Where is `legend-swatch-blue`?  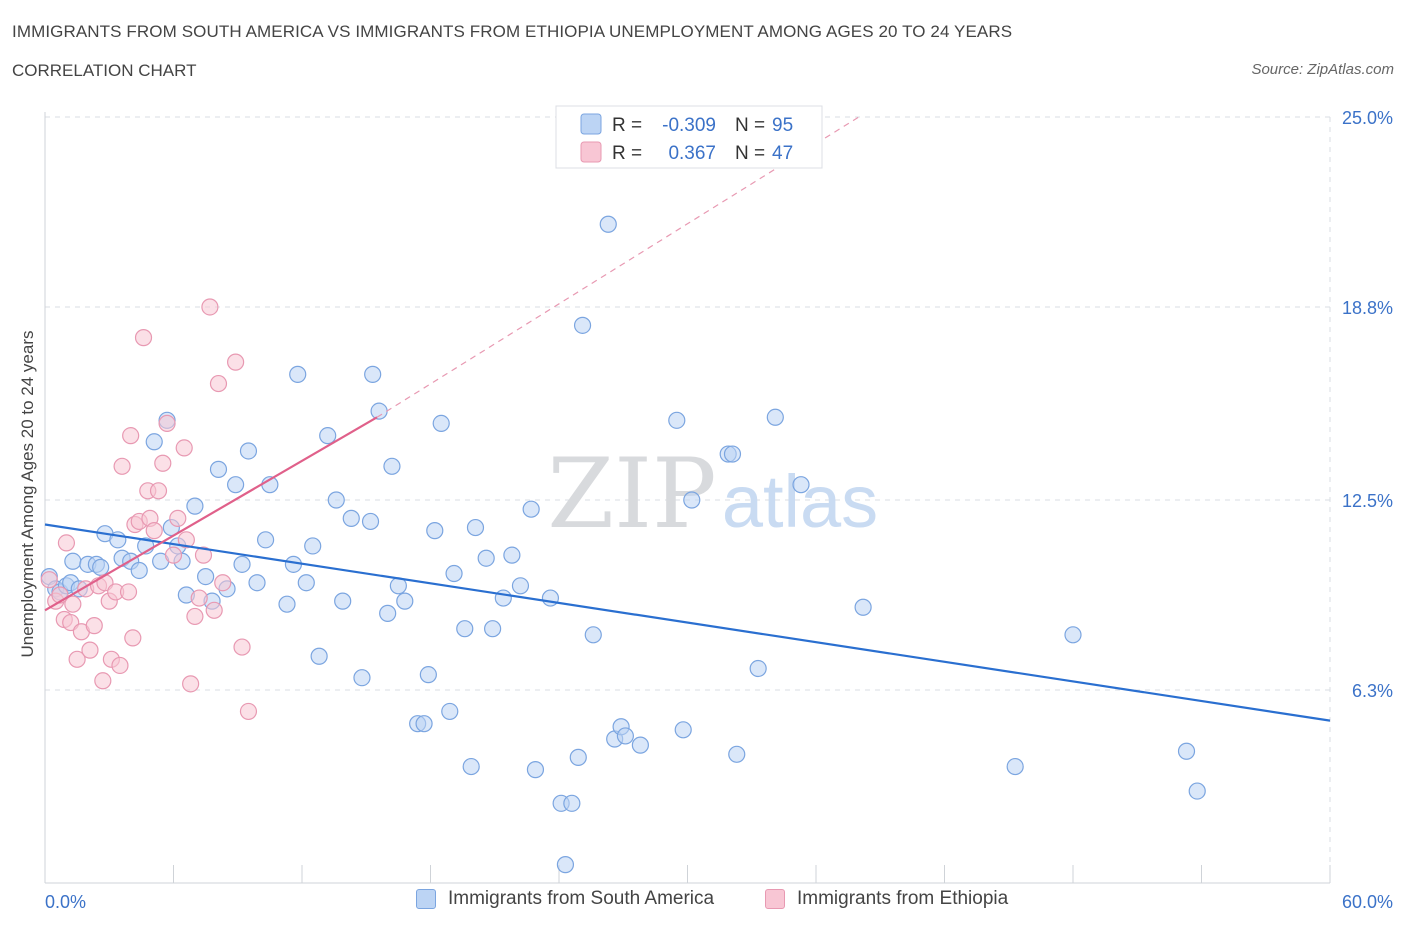 legend-swatch-blue is located at coordinates (591, 124).